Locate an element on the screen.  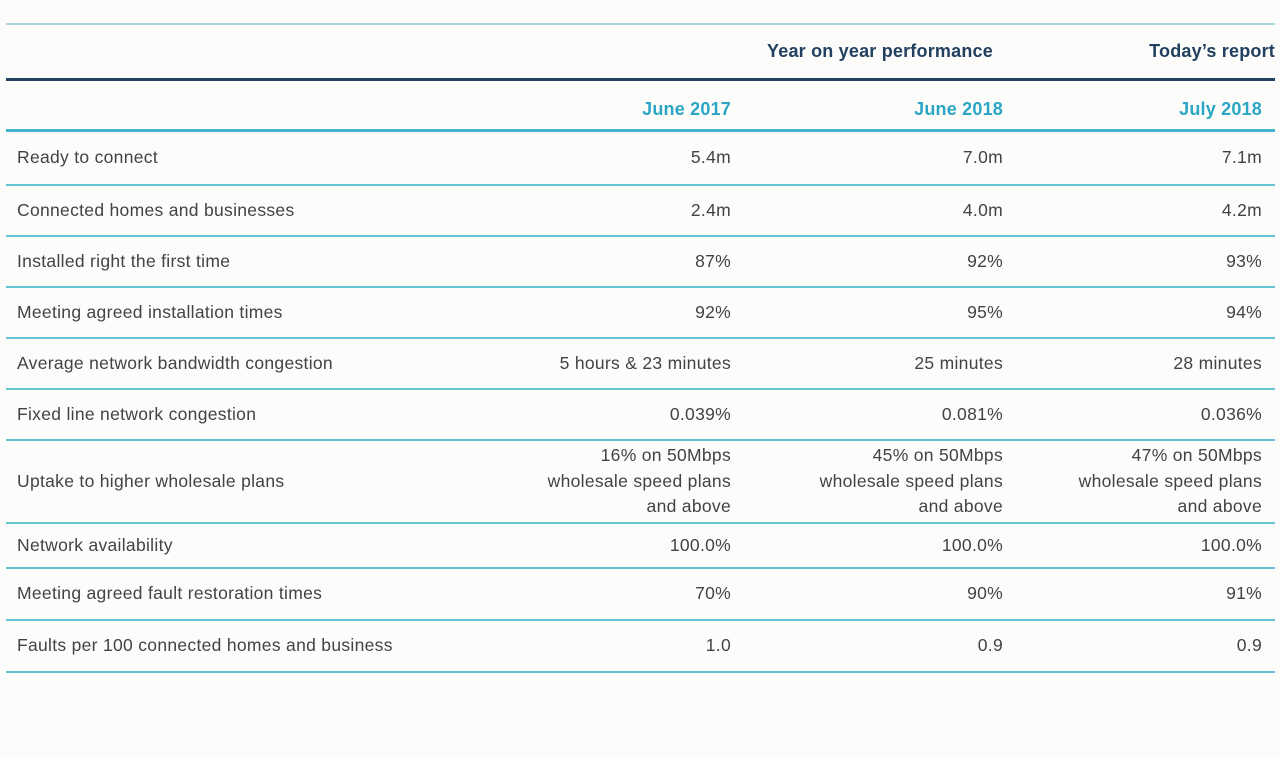
row-value: 25 minutes is located at coordinates (880, 364).